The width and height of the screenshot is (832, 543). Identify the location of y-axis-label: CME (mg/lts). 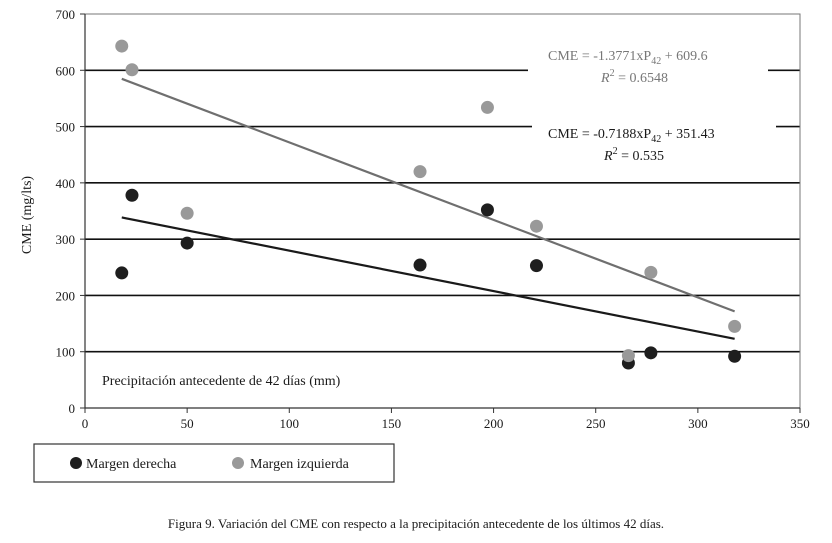
(27, 215).